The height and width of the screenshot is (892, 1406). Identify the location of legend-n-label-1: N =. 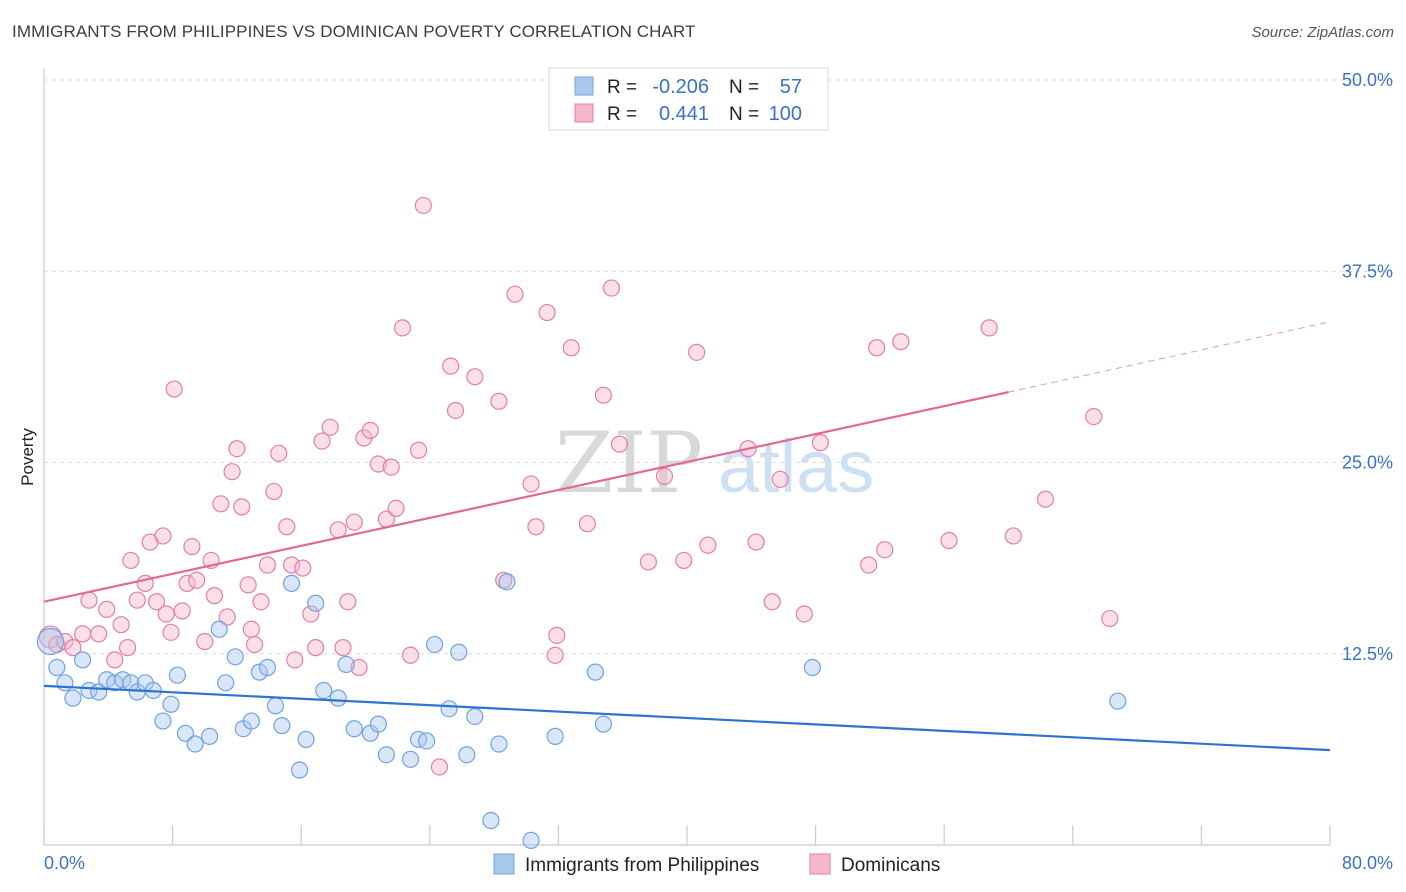
(744, 87).